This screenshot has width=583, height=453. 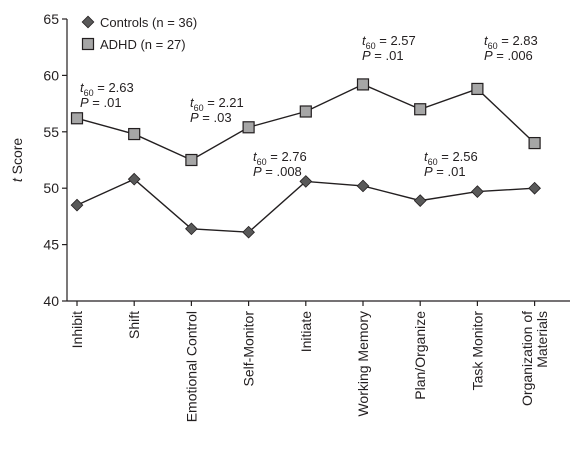 What do you see at coordinates (17, 160) in the screenshot?
I see `y-axis-title: t Score` at bounding box center [17, 160].